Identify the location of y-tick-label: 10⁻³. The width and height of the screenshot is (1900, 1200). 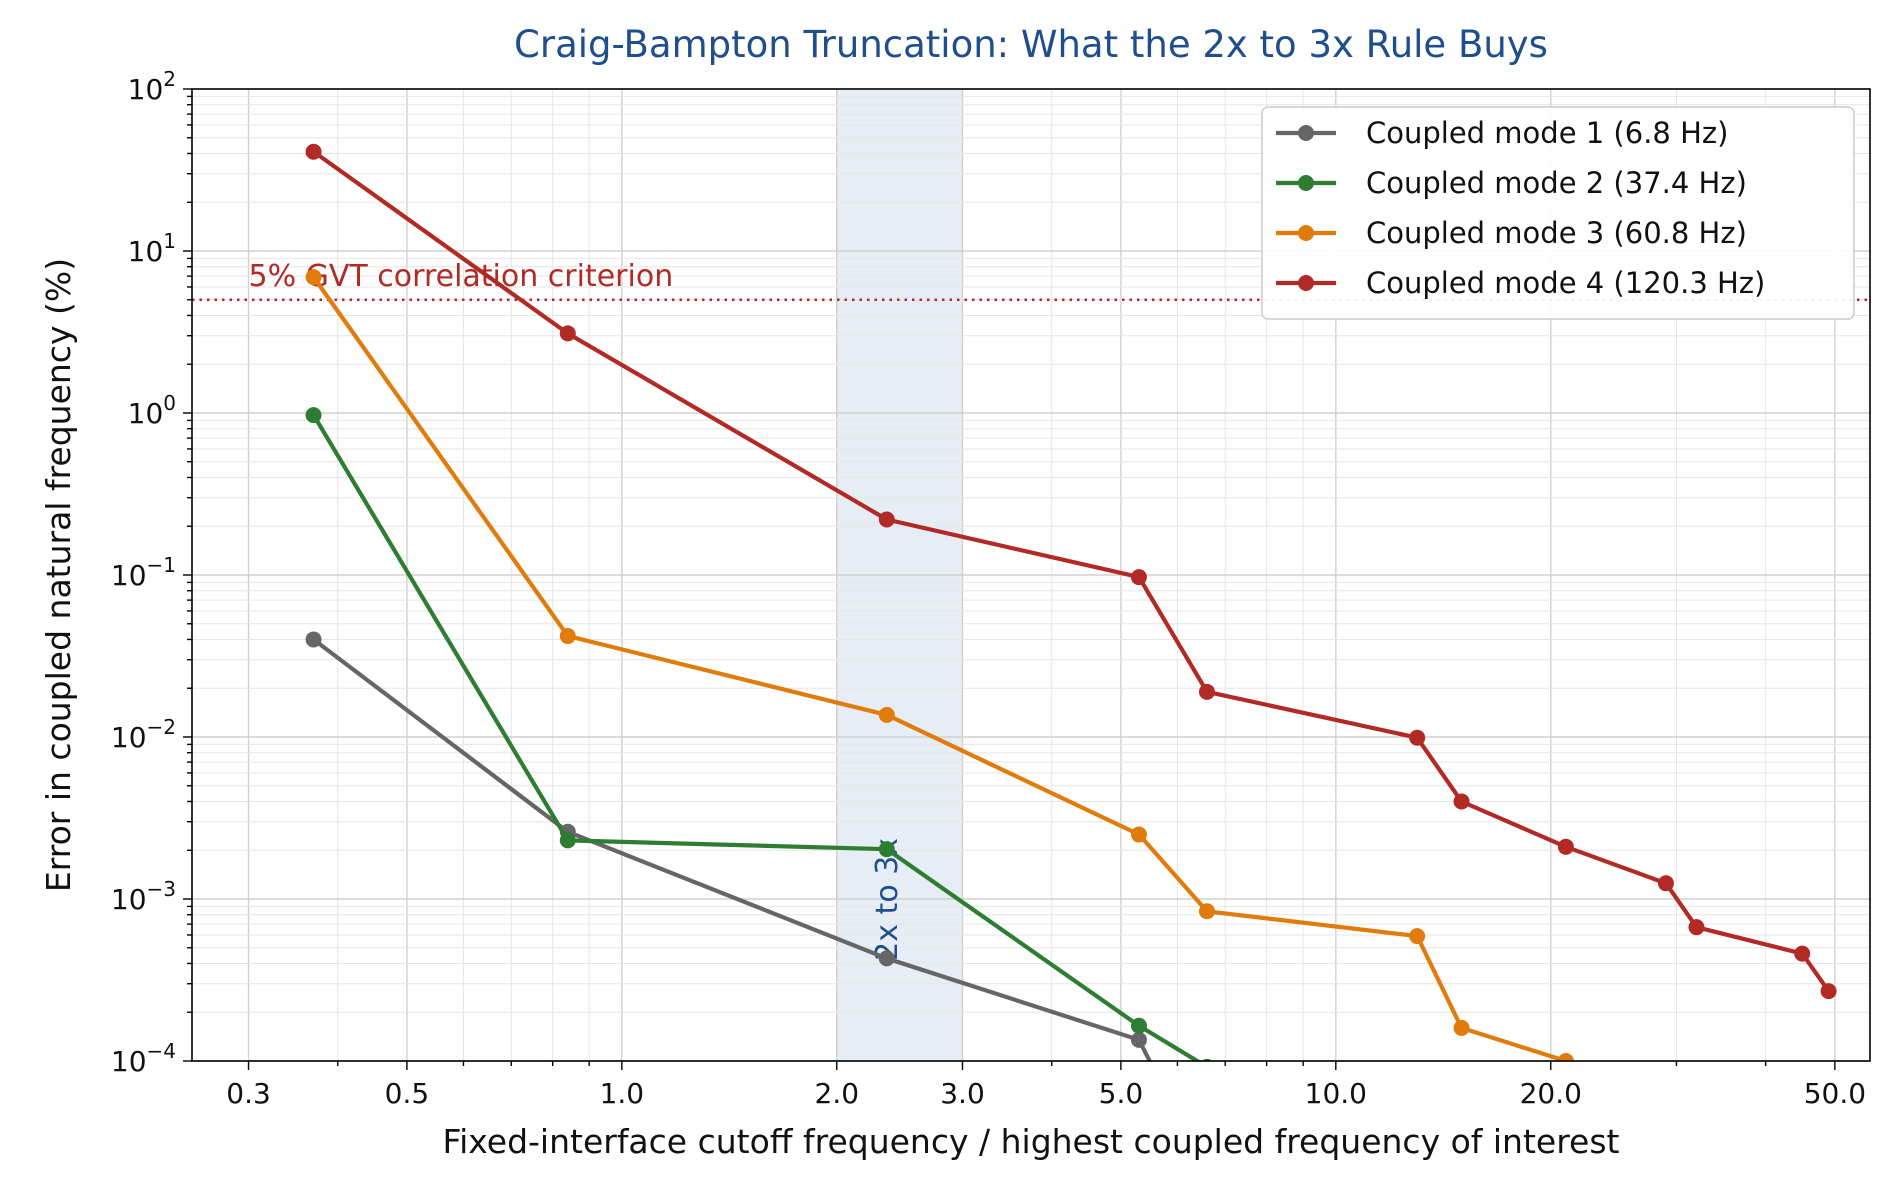
(143, 896).